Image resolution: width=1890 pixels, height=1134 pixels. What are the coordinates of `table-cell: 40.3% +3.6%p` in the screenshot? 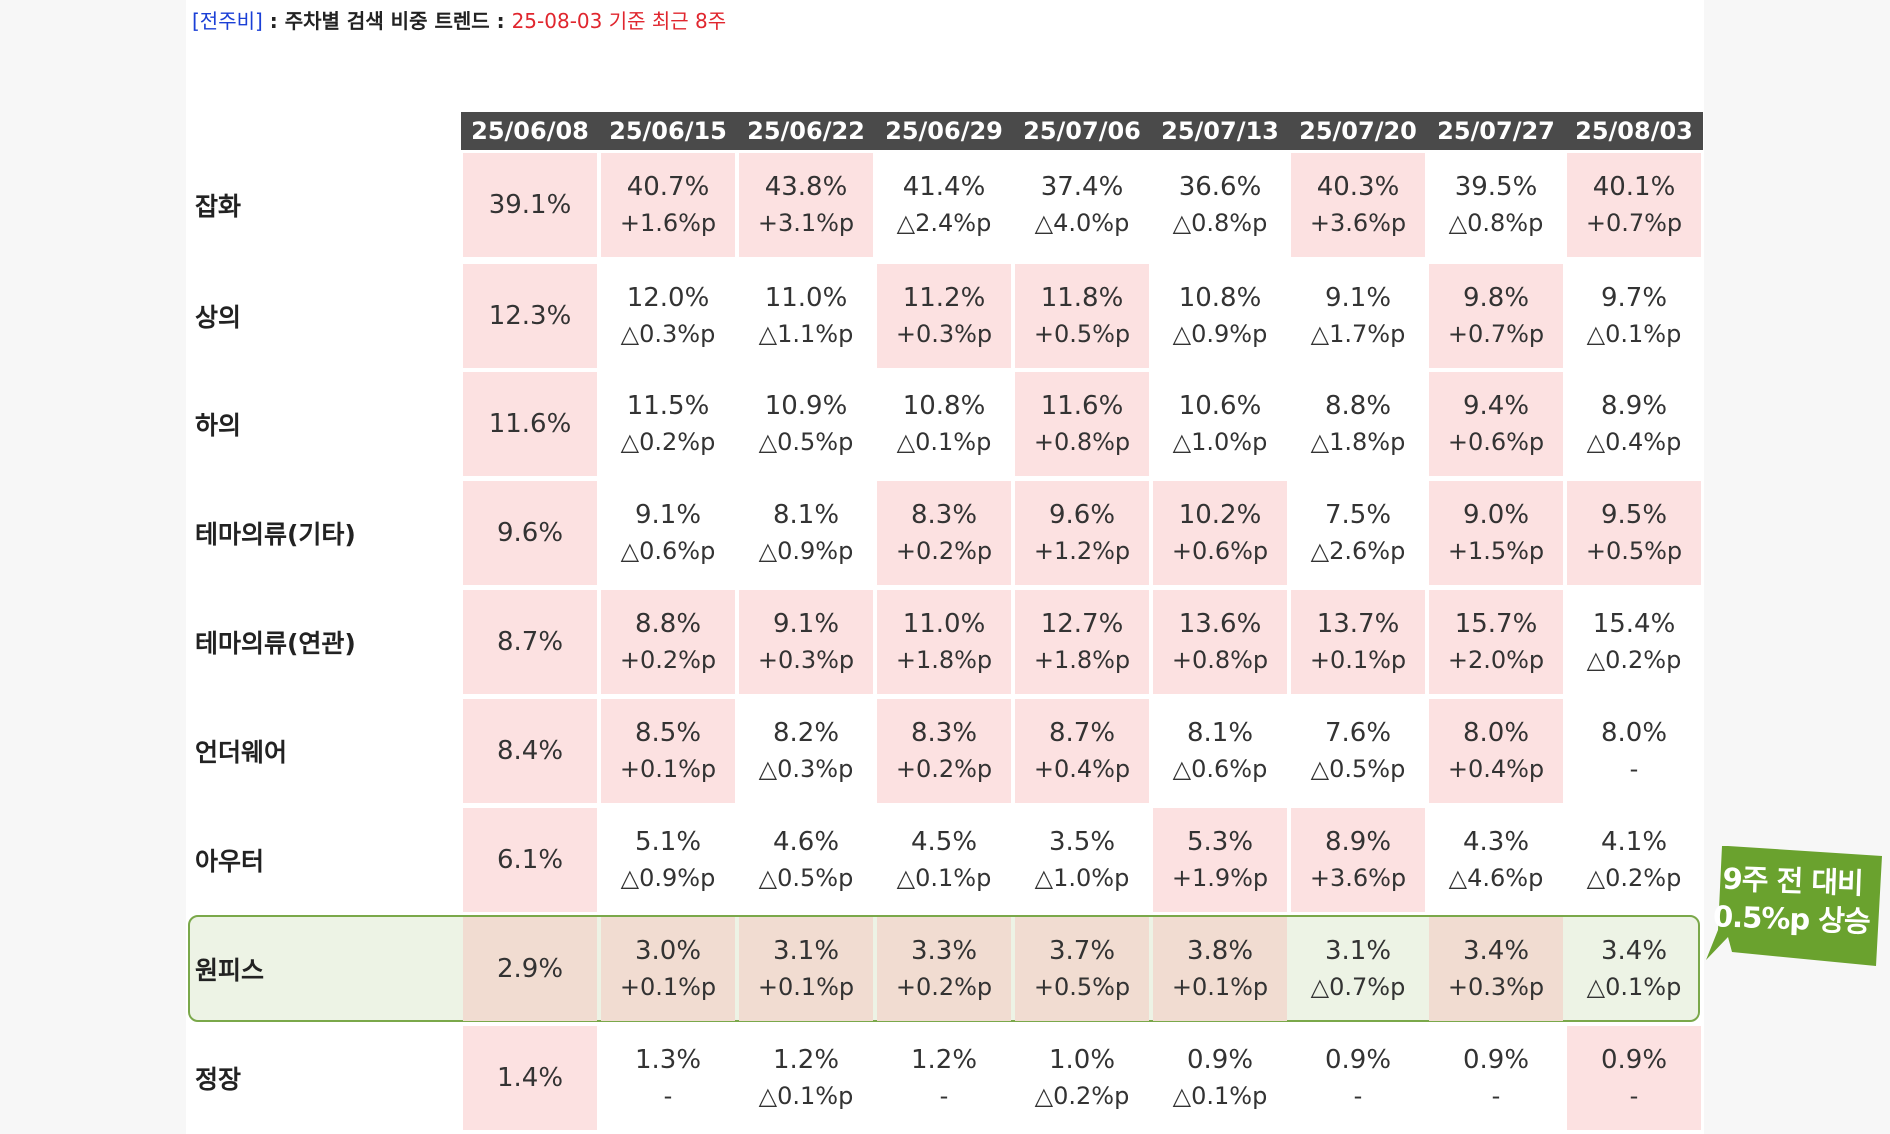 It's located at (1358, 205).